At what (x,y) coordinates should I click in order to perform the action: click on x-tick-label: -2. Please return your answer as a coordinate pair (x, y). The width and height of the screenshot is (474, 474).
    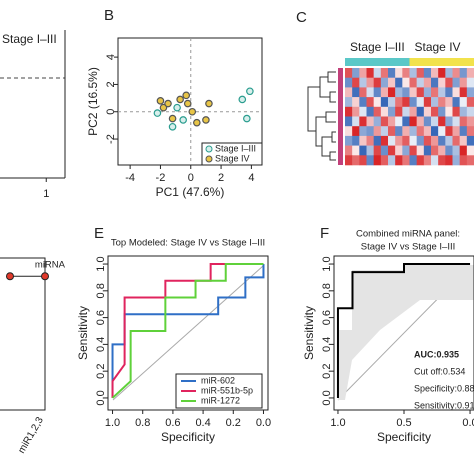
    Looking at the image, I should click on (161, 178).